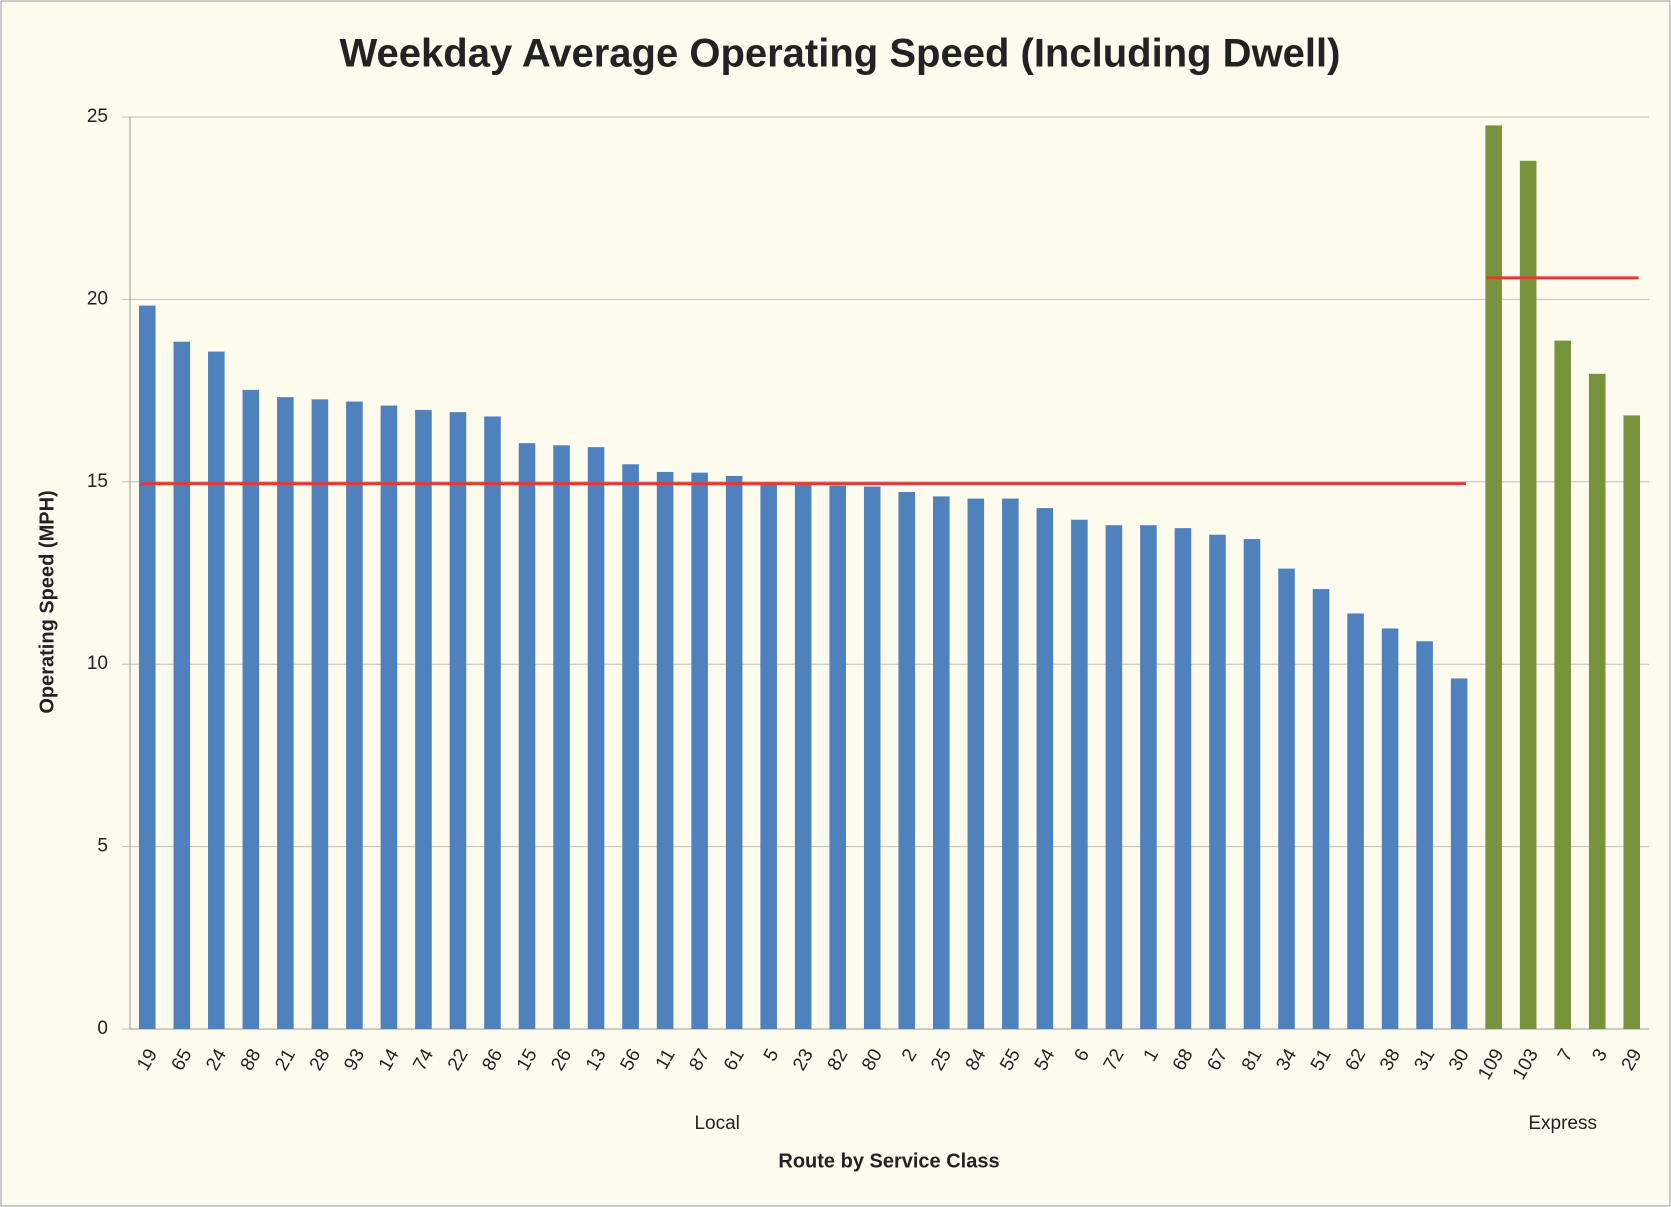 Image resolution: width=1671 pixels, height=1207 pixels. I want to click on y-tick-label: 20, so click(97, 298).